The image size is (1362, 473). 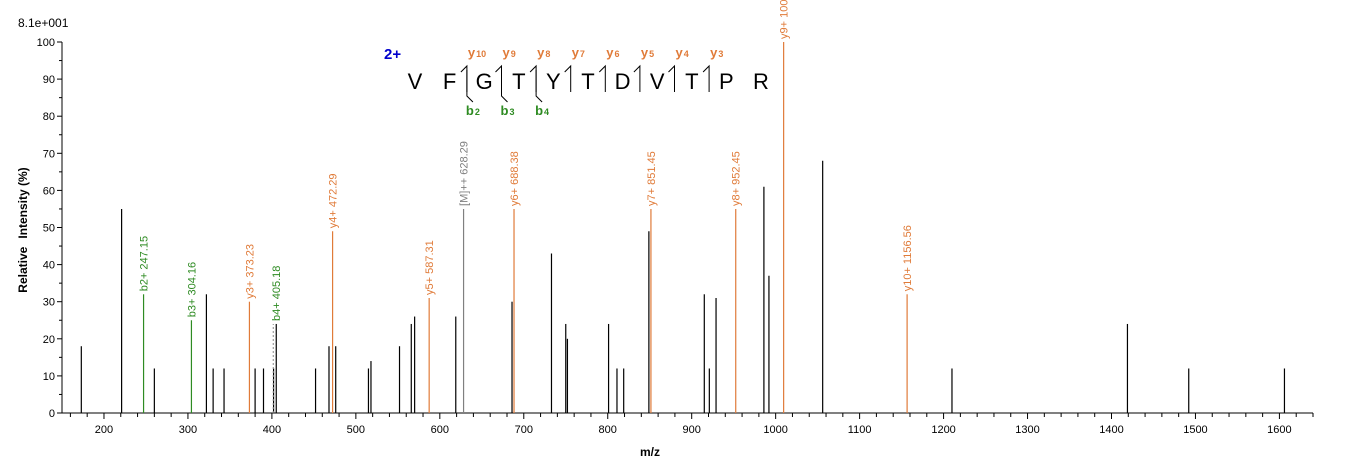 I want to click on y-ion-label: y10, so click(x=477, y=52).